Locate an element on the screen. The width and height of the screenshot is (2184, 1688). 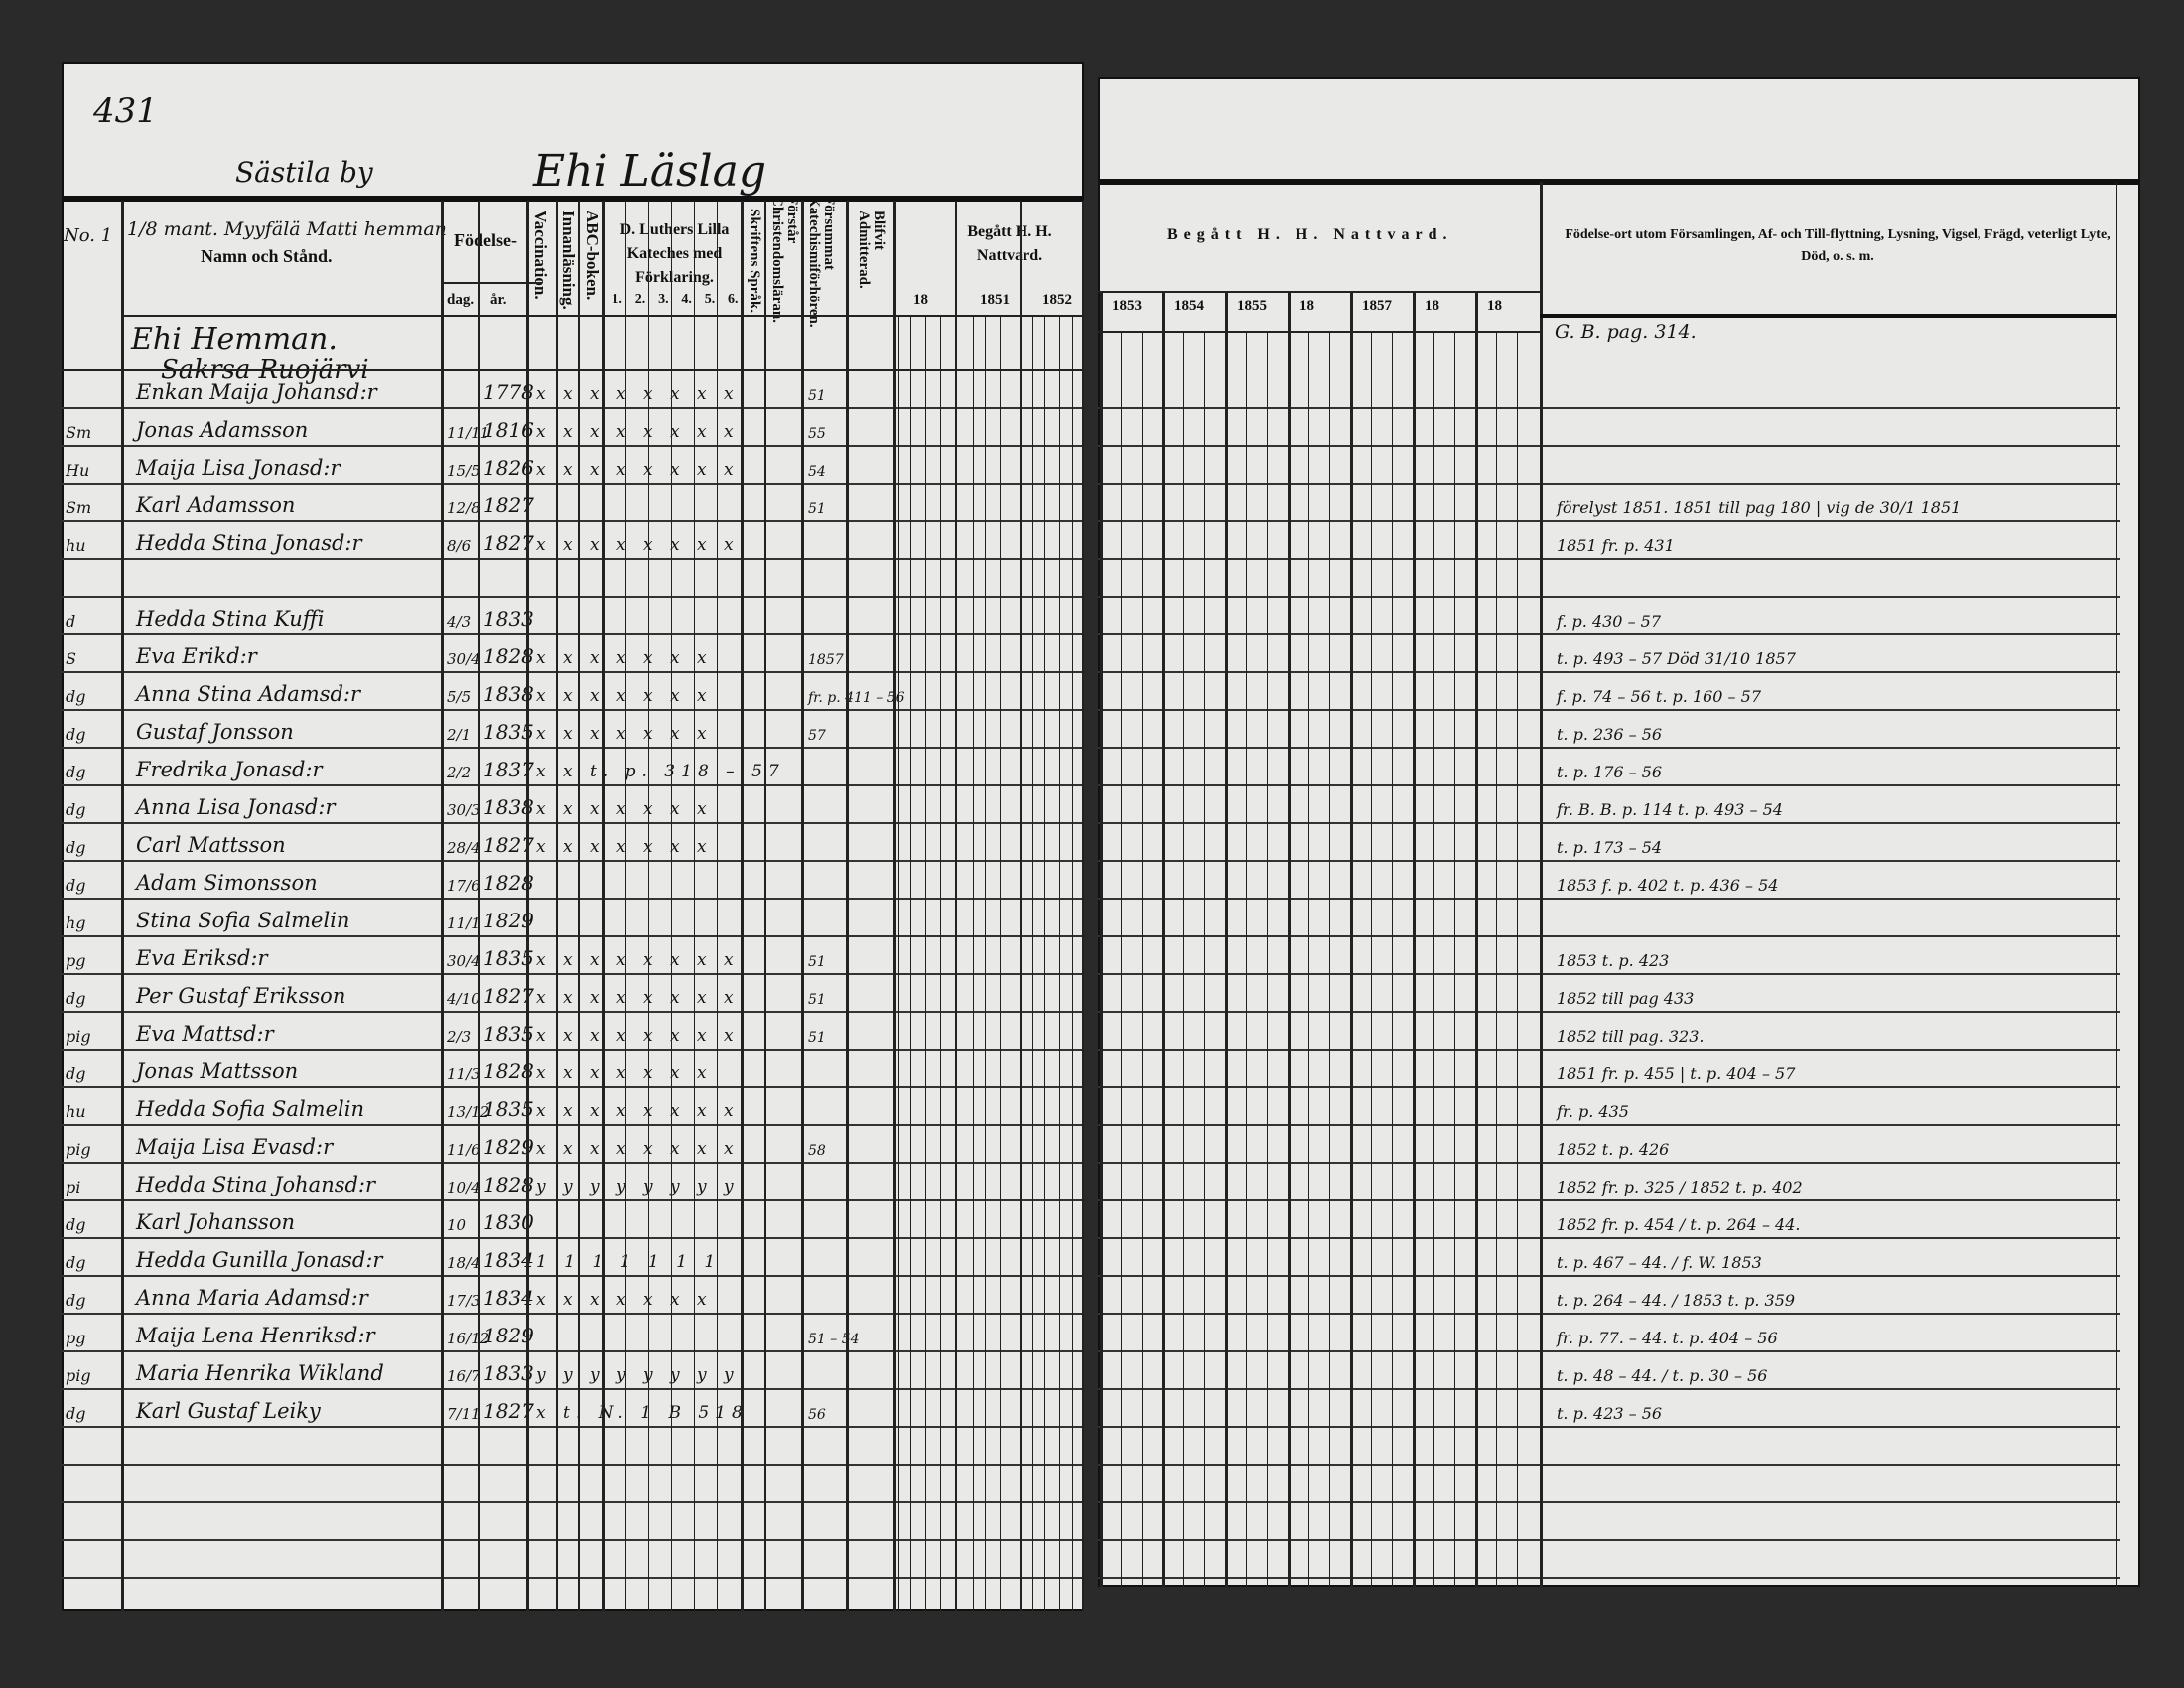
row-prefix: hu is located at coordinates (76, 545).